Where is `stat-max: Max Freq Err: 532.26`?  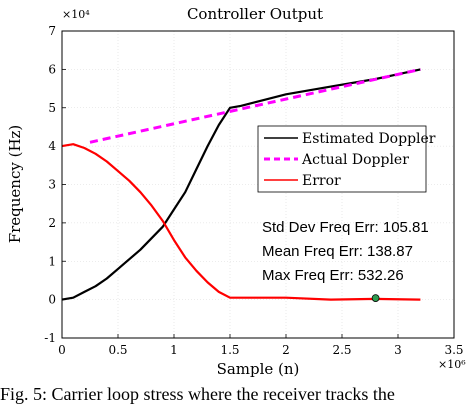
stat-max: Max Freq Err: 532.26 is located at coordinates (333, 275).